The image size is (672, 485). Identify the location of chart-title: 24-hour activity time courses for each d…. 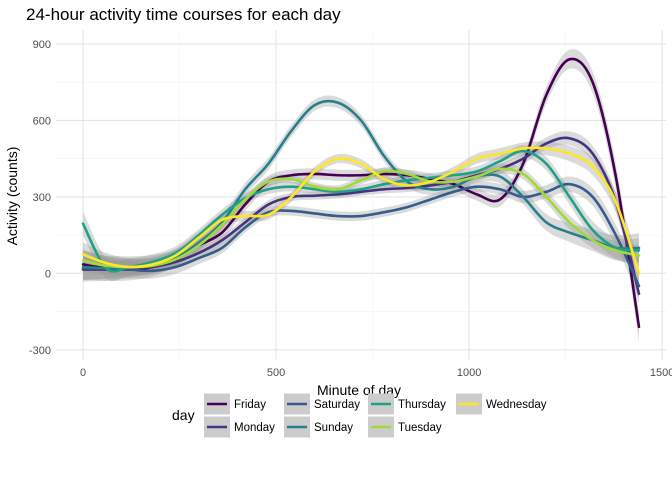
(183, 14).